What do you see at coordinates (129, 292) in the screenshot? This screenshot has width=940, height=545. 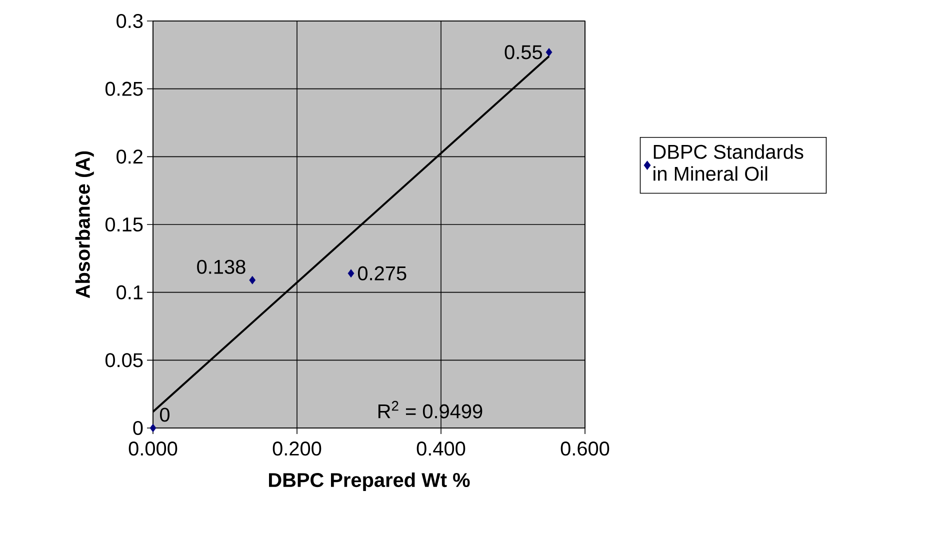 I see `y-tick-label: 0.1` at bounding box center [129, 292].